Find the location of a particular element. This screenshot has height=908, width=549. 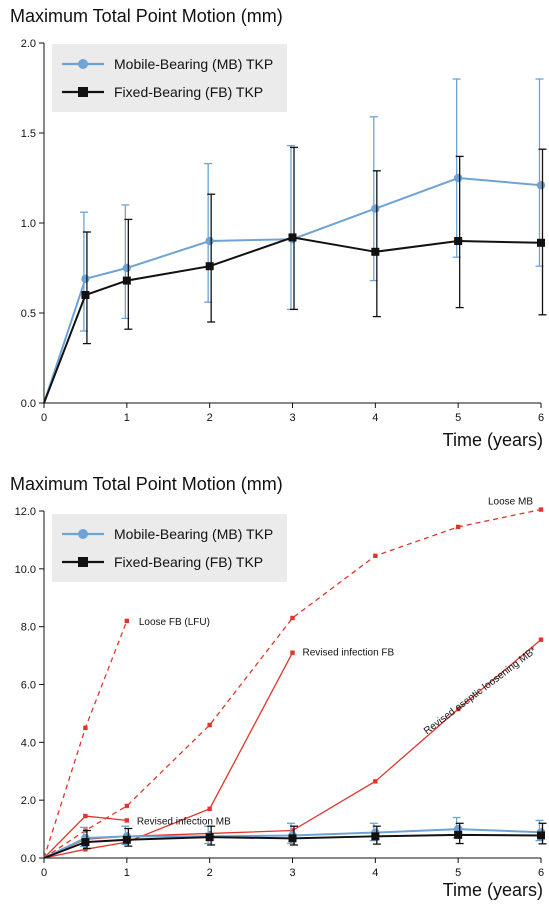

y-tick-label: 8.0 is located at coordinates (28, 628).